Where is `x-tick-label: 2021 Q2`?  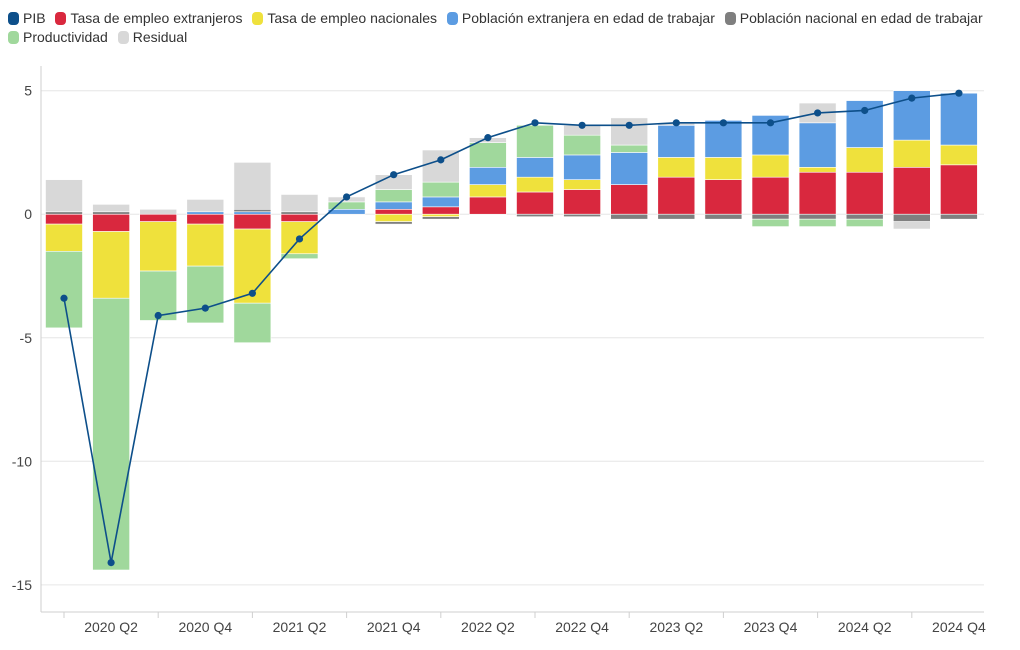 x-tick-label: 2021 Q2 is located at coordinates (300, 627).